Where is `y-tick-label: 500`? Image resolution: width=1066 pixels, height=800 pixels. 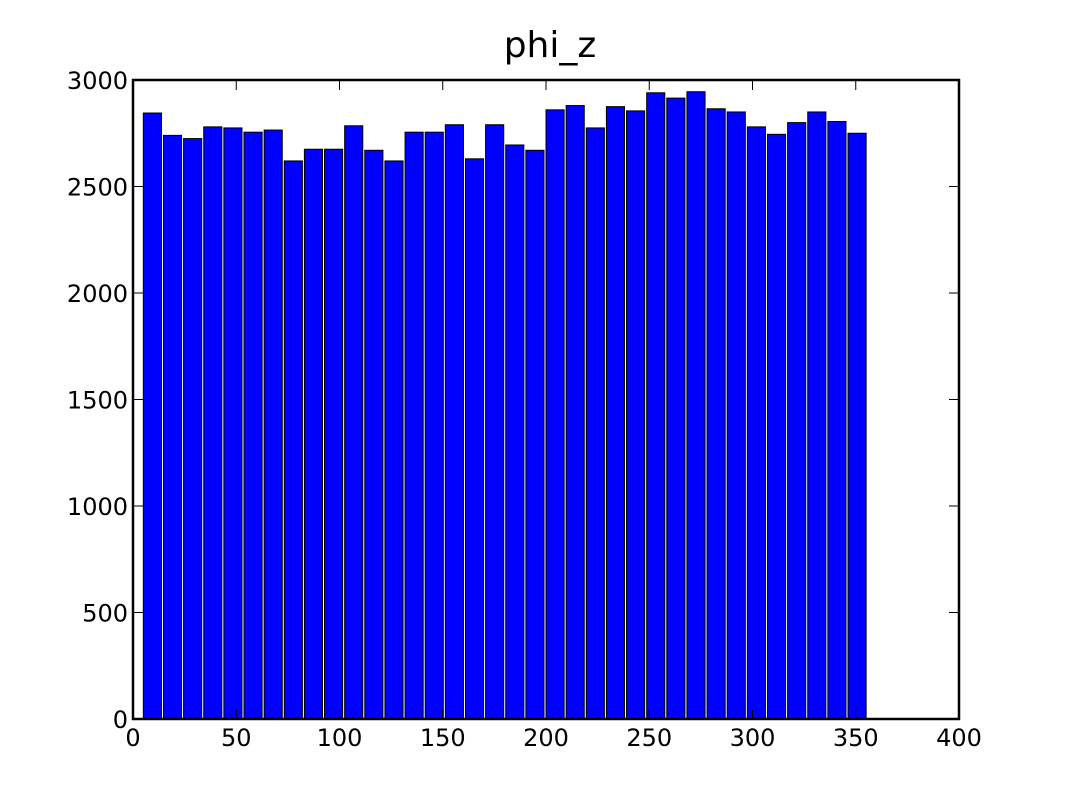 y-tick-label: 500 is located at coordinates (105, 614).